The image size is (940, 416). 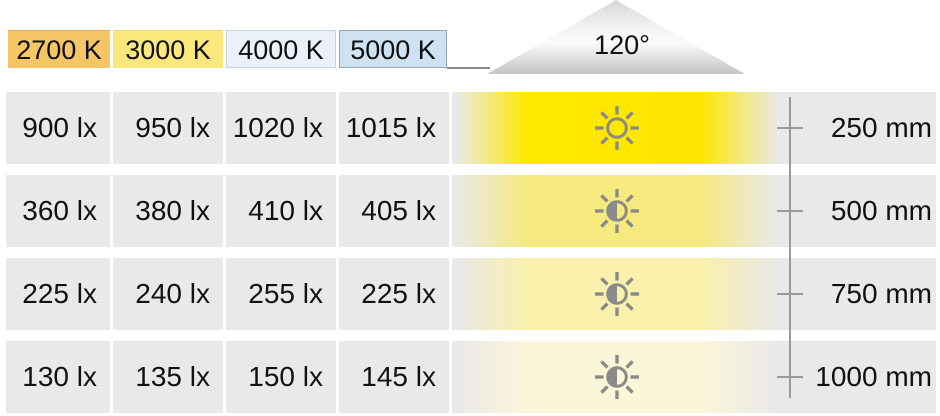 I want to click on lux-value-cell: 380 lx, so click(x=168, y=211).